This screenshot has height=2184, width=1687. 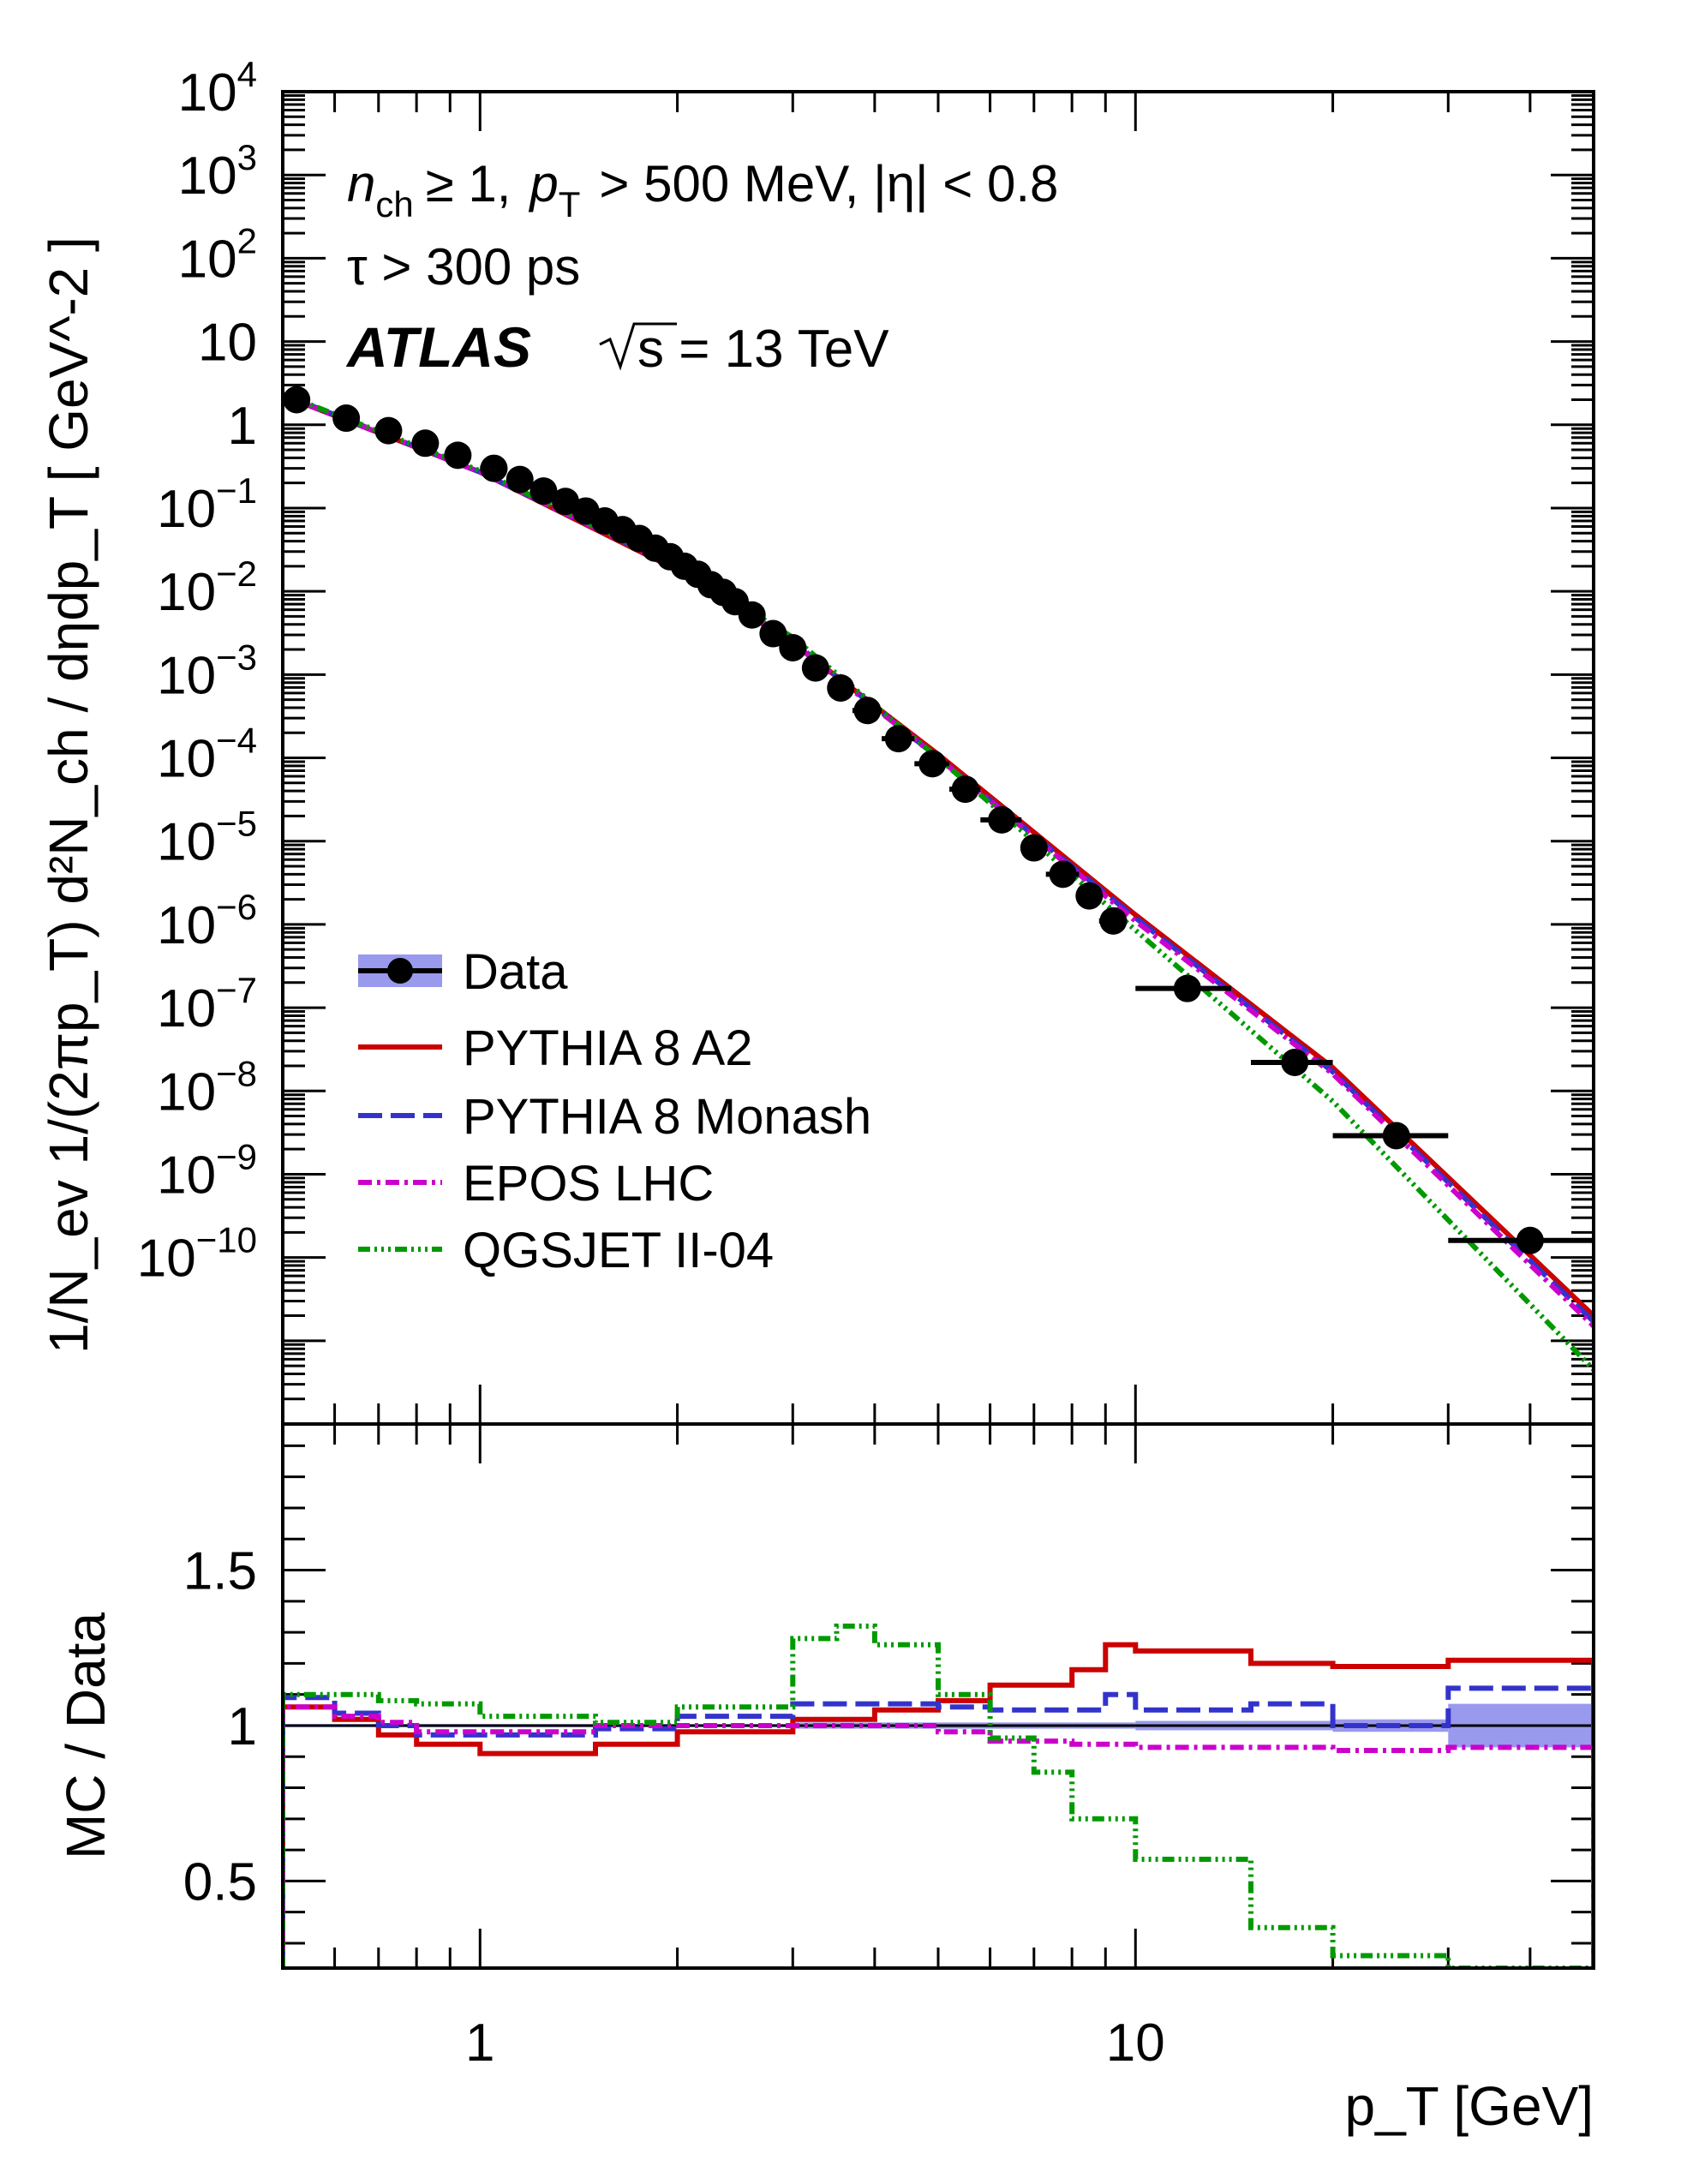 What do you see at coordinates (938, 1836) in the screenshot?
I see `ratio-hist-epos-lhc` at bounding box center [938, 1836].